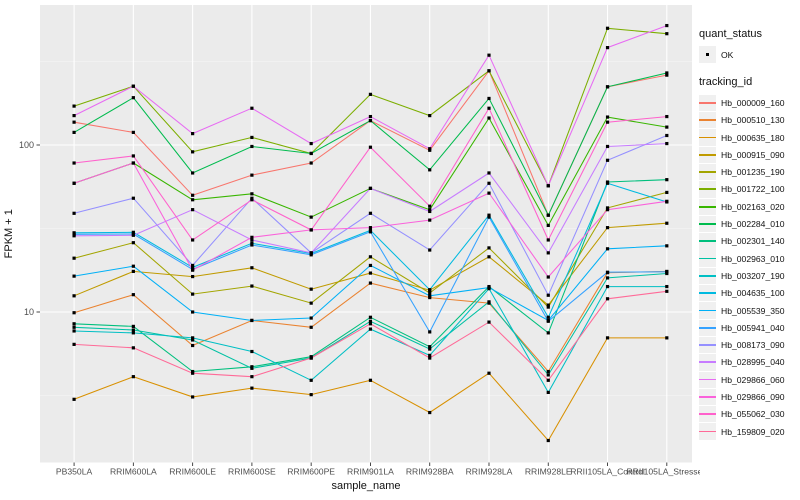  Describe the element at coordinates (753, 241) in the screenshot. I see `legend-item-label: Hb_002301_140` at that location.